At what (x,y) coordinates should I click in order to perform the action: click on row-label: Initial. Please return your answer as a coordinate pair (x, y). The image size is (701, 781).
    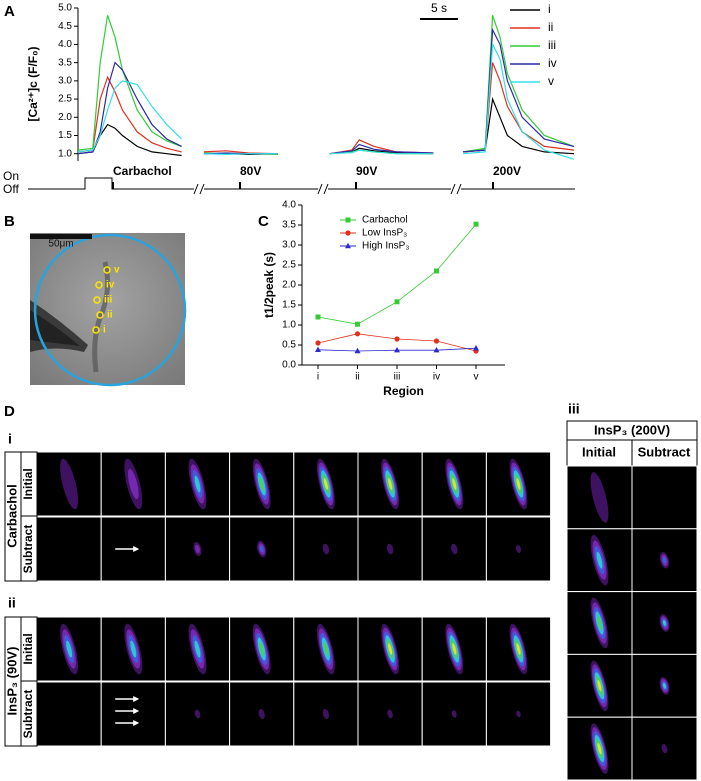
    Looking at the image, I should click on (28, 483).